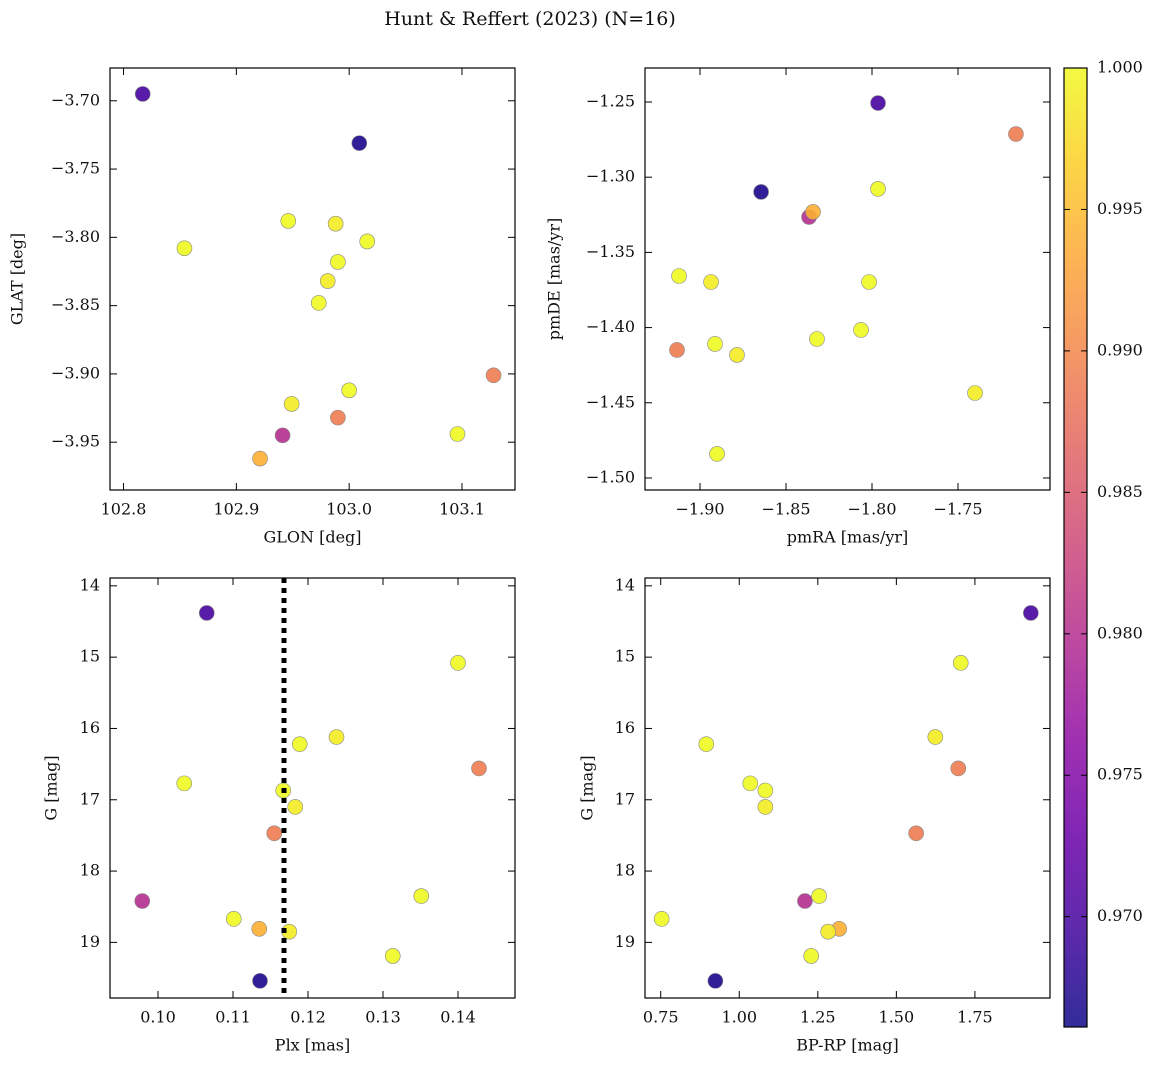  I want to click on x-tick-label: 102.9, so click(236, 509).